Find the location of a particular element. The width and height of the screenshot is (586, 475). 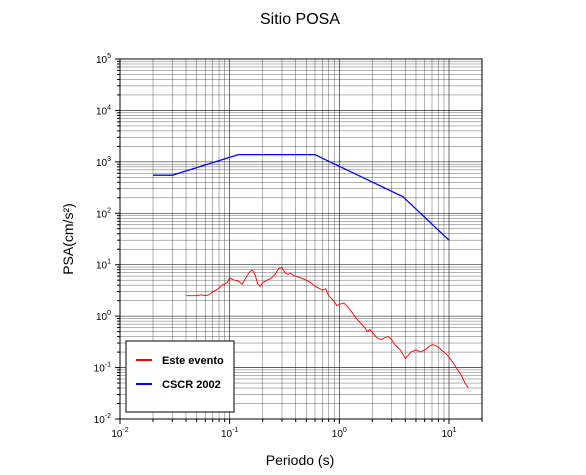

y-tick-label: 10⁵ is located at coordinates (103, 59).